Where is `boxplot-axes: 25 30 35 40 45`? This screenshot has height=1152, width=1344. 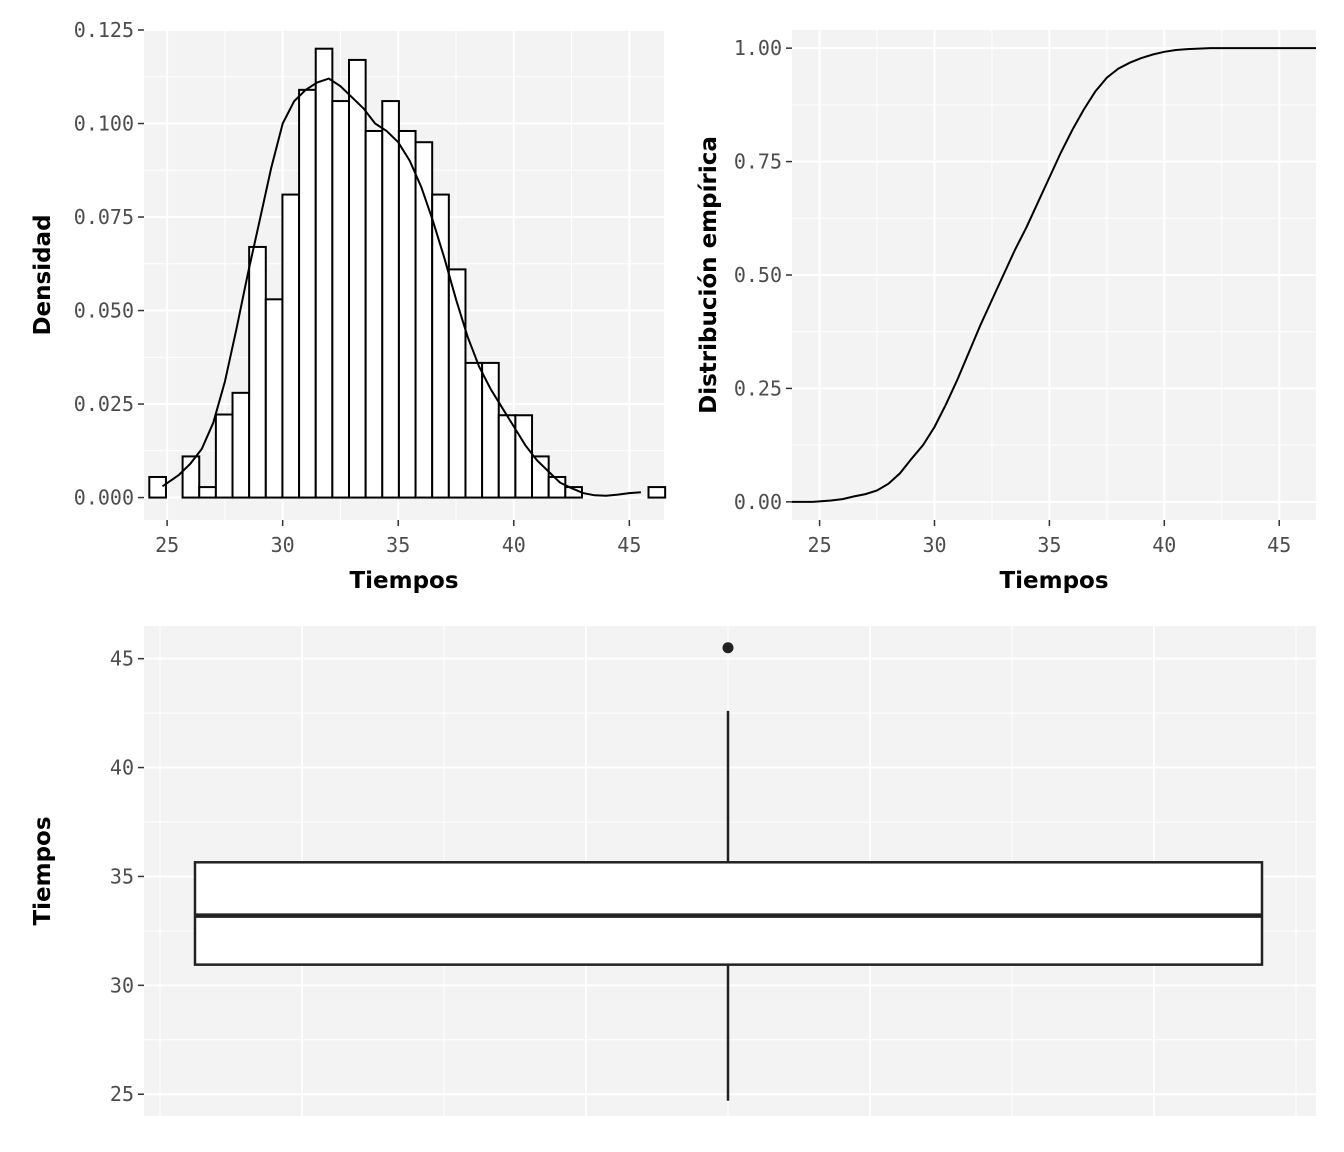
boxplot-axes: 25 30 35 40 45 is located at coordinates (127, 876).